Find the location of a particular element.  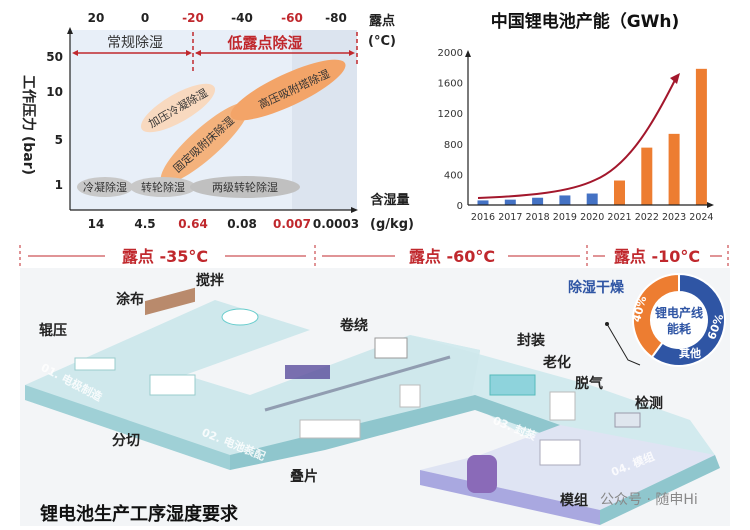

x-tick-label: 0.64 is located at coordinates (193, 224).